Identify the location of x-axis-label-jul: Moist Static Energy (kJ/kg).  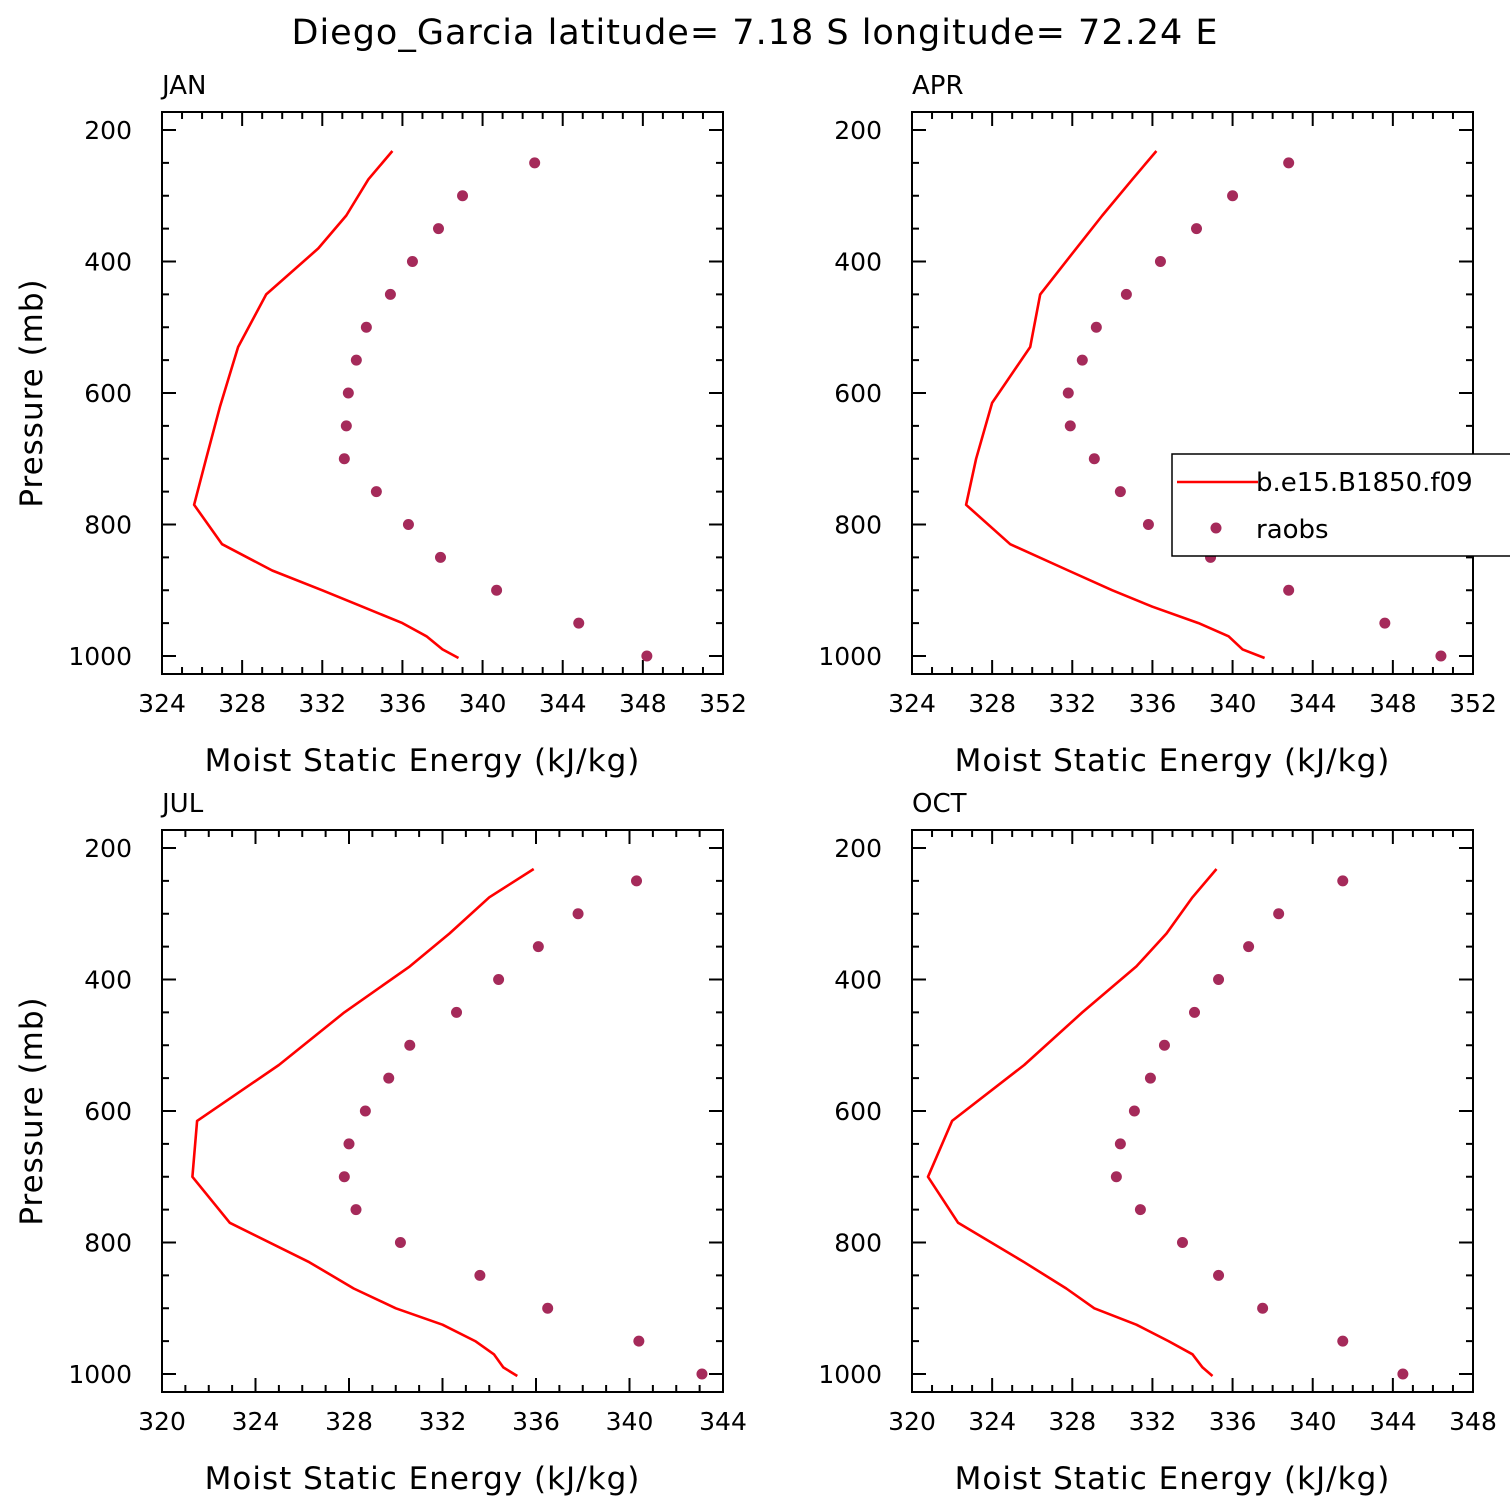
(423, 1479).